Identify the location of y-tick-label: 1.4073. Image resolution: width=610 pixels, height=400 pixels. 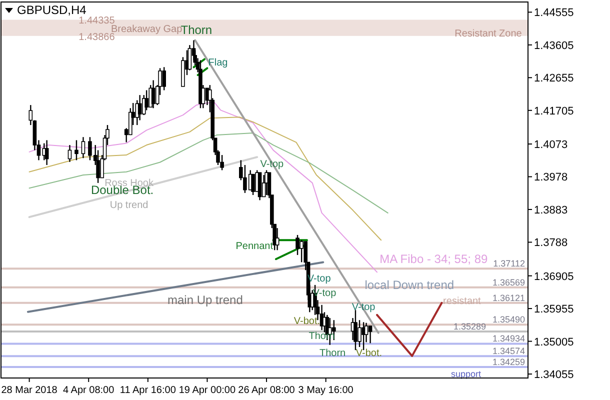
(551, 144).